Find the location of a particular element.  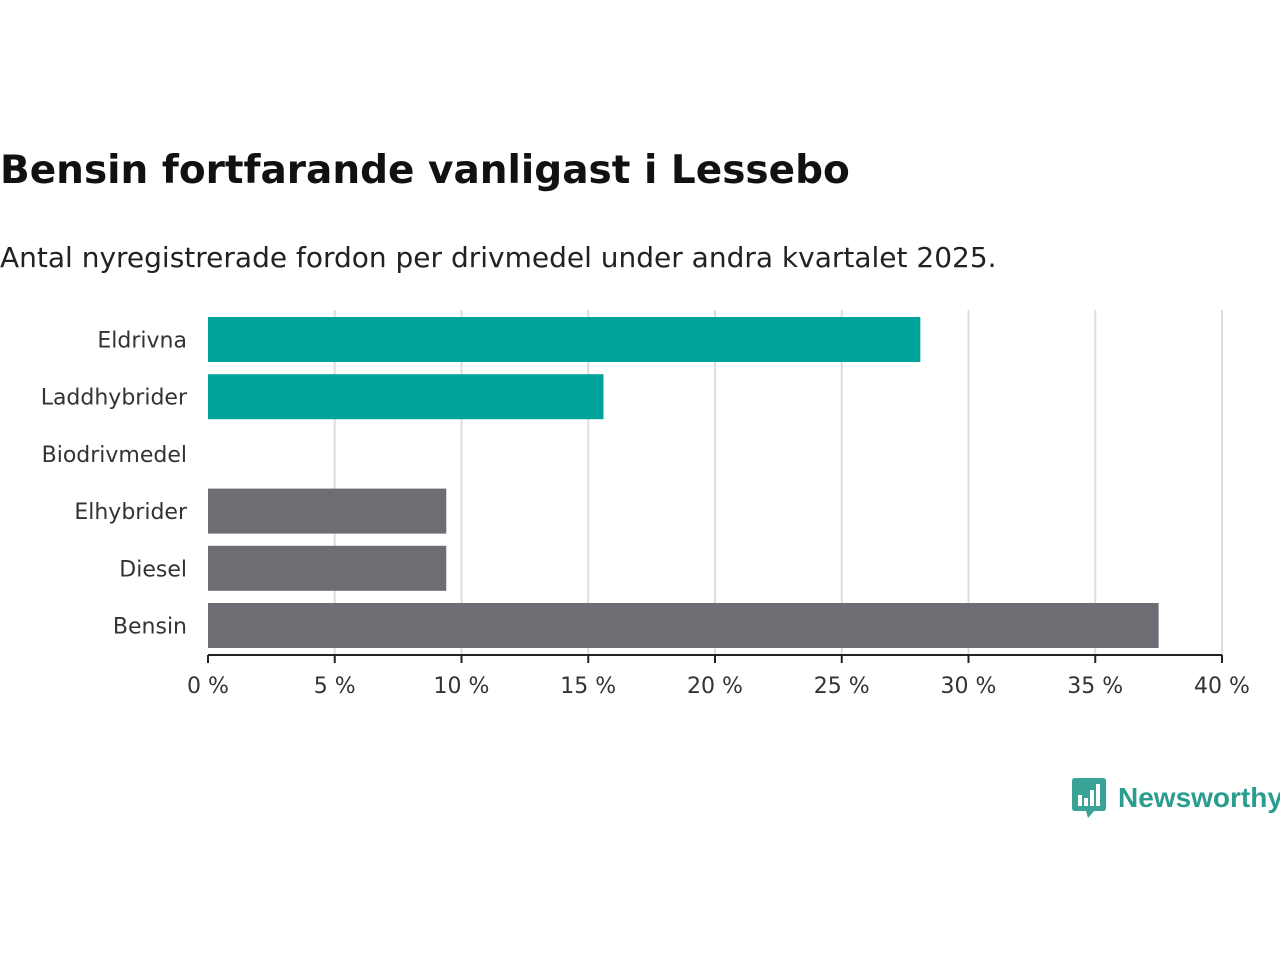

category-label-eldrivna: Eldrivna is located at coordinates (142, 341).